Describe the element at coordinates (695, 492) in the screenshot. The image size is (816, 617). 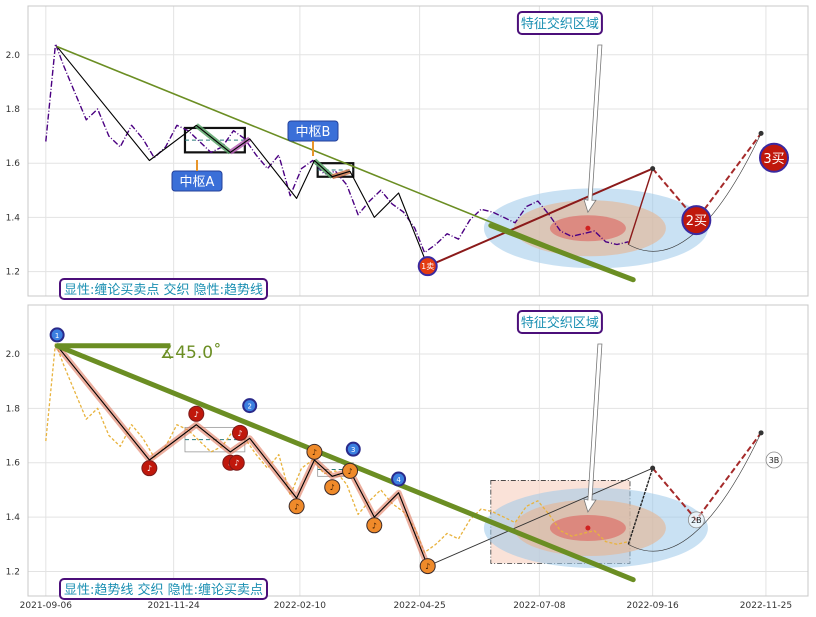
I see `future-arc` at that location.